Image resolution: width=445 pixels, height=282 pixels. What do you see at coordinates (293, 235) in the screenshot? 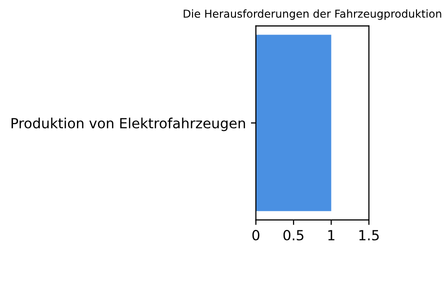
I see `x-tick-label: 0.5` at bounding box center [293, 235].